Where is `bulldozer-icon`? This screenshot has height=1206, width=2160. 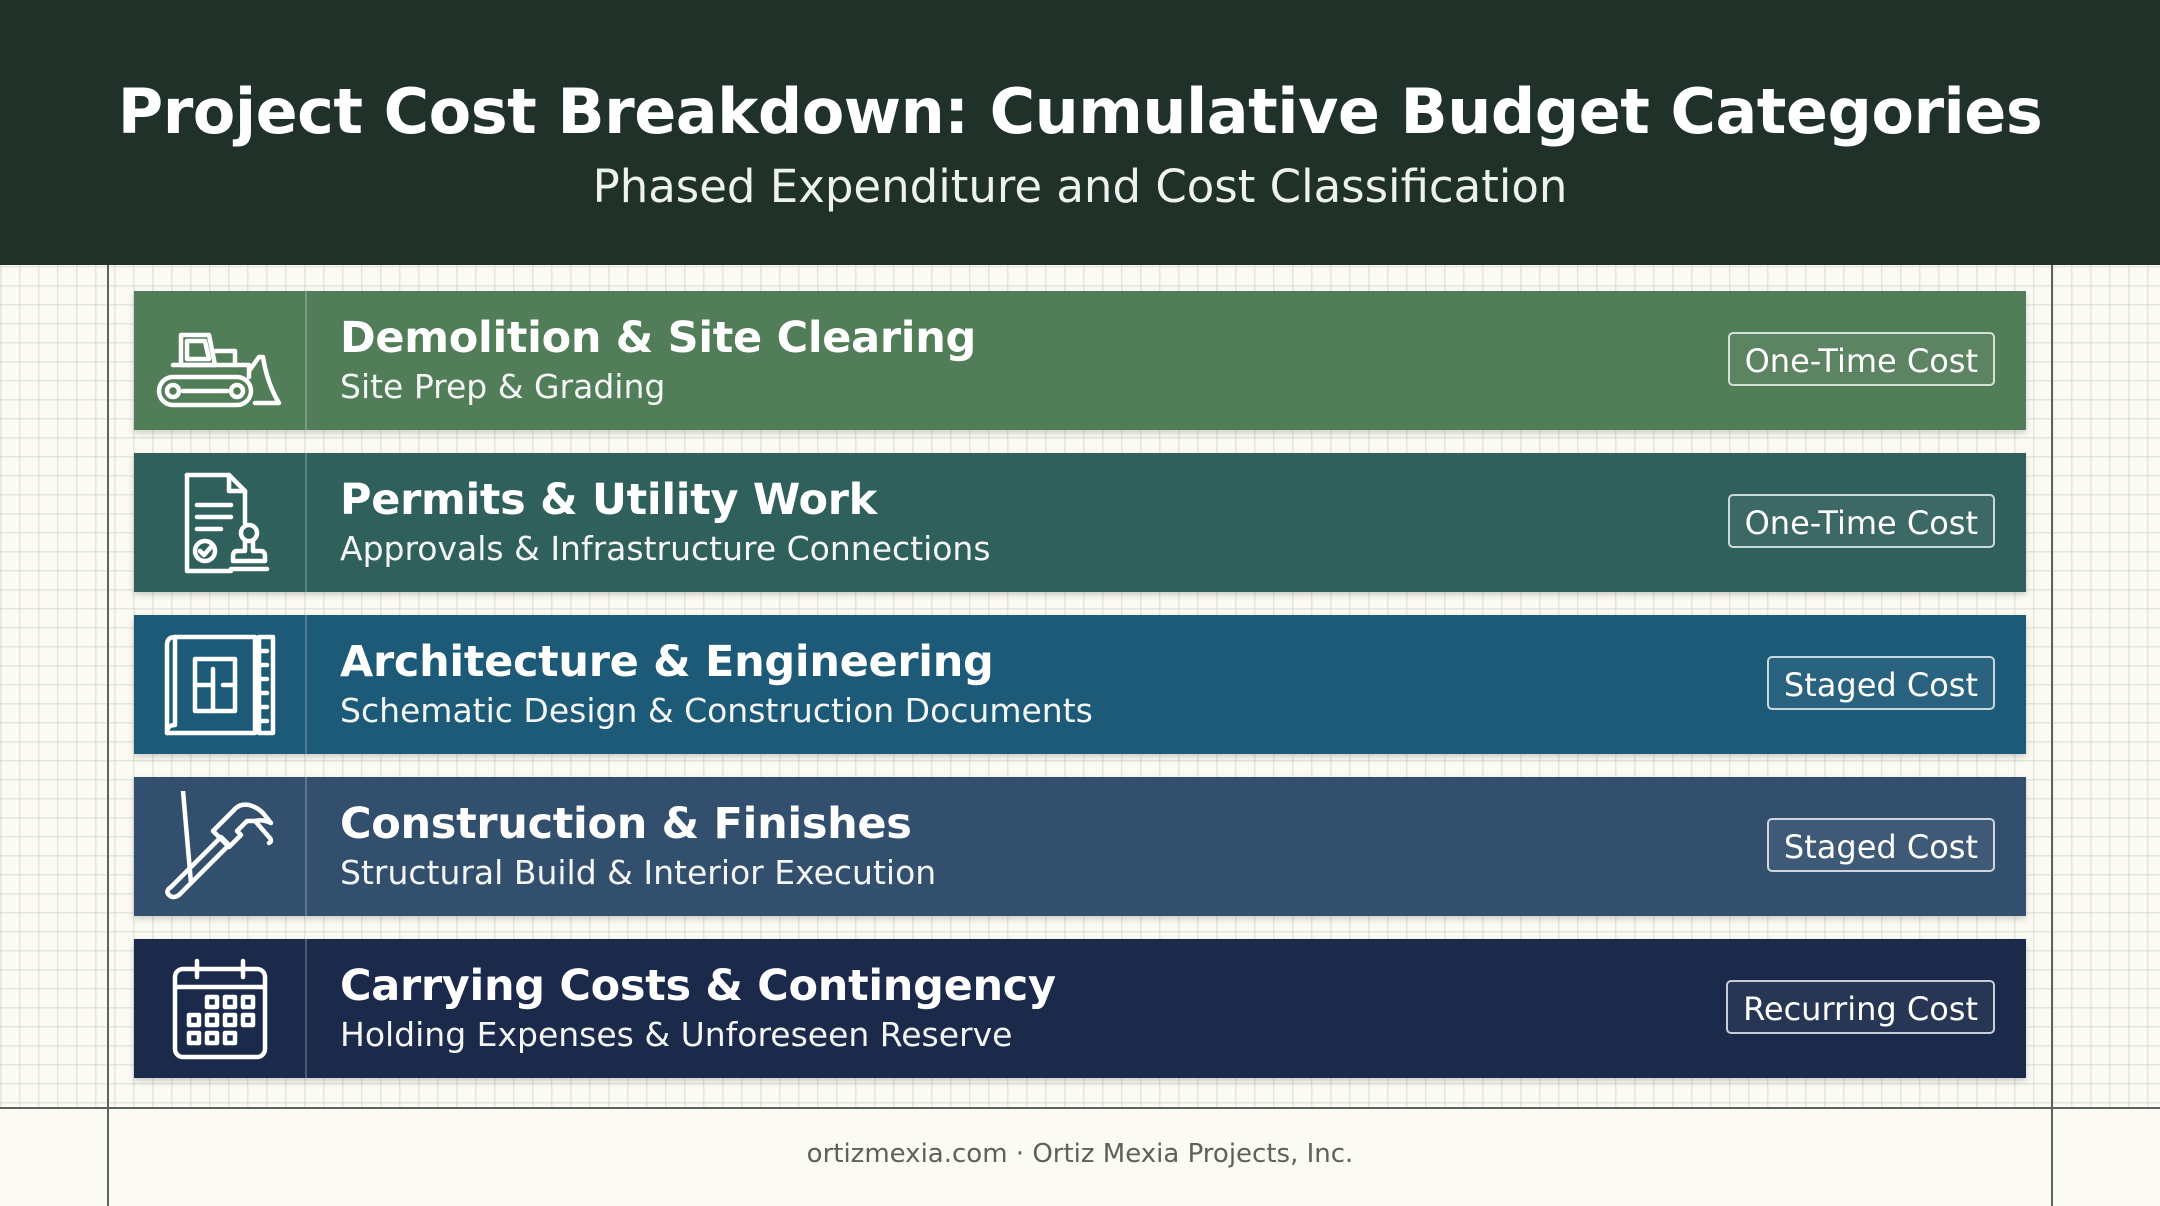
bulldozer-icon is located at coordinates (218, 369).